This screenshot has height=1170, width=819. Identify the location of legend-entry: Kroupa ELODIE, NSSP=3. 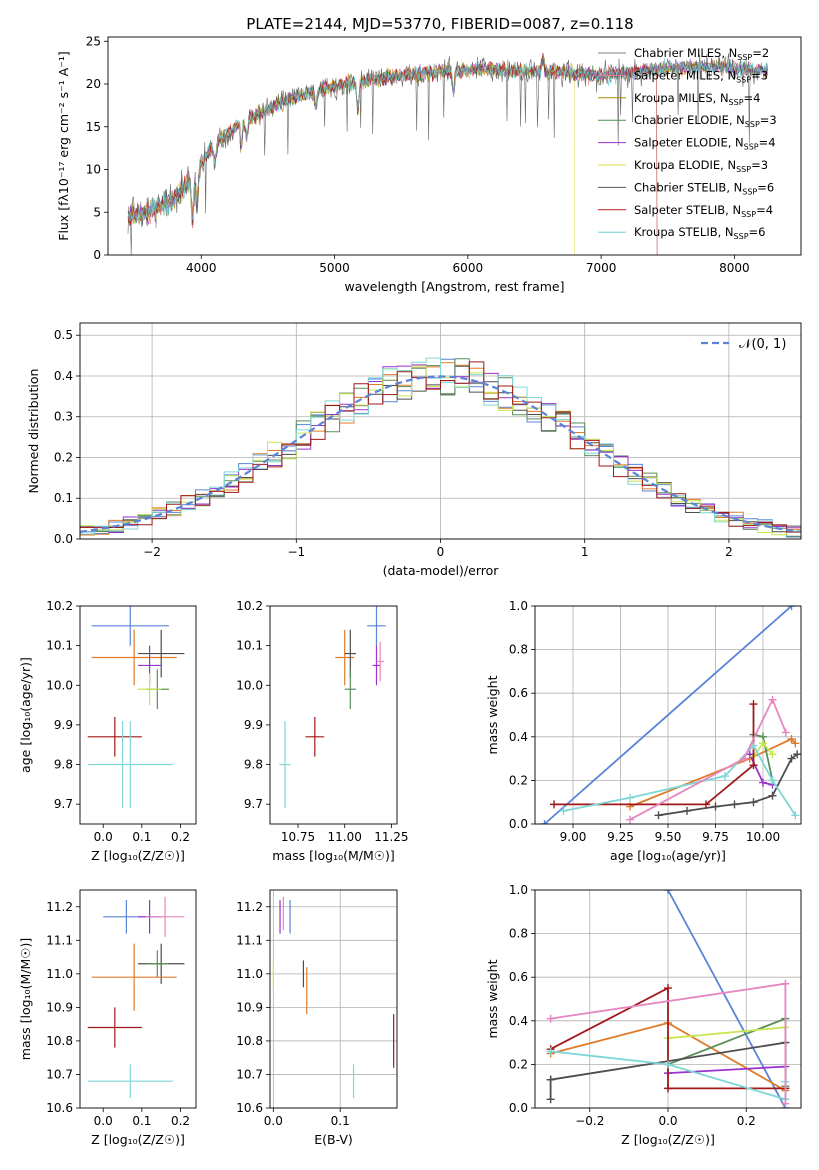
(701, 166).